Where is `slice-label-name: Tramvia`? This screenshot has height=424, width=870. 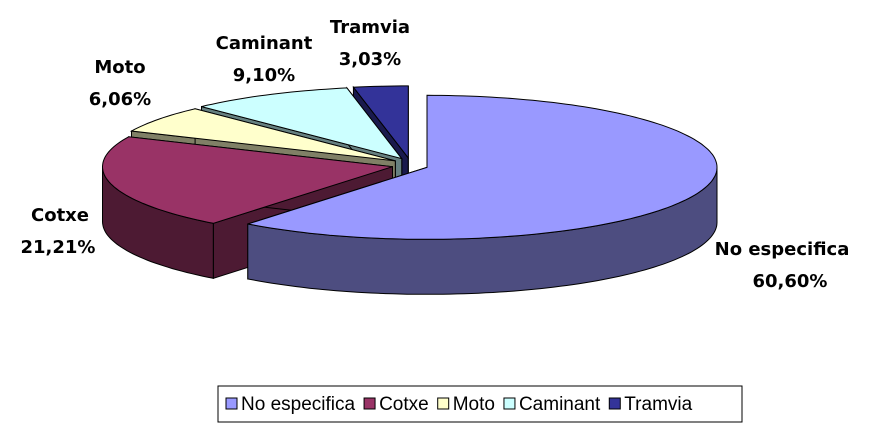 slice-label-name: Tramvia is located at coordinates (370, 27).